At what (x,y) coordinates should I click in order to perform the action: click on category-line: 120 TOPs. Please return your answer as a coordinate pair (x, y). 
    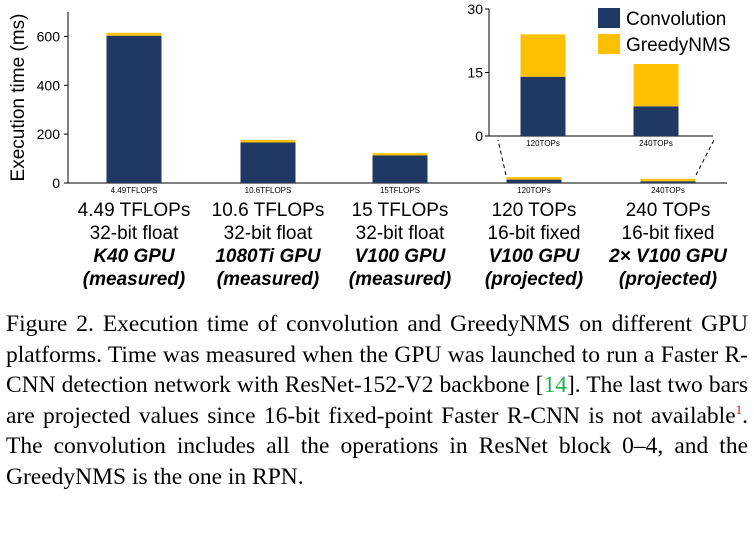
    Looking at the image, I should click on (534, 210).